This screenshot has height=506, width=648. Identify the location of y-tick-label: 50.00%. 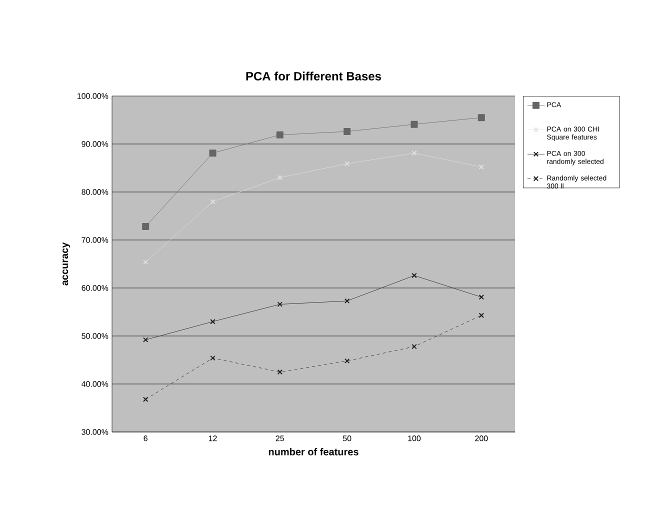
(95, 336).